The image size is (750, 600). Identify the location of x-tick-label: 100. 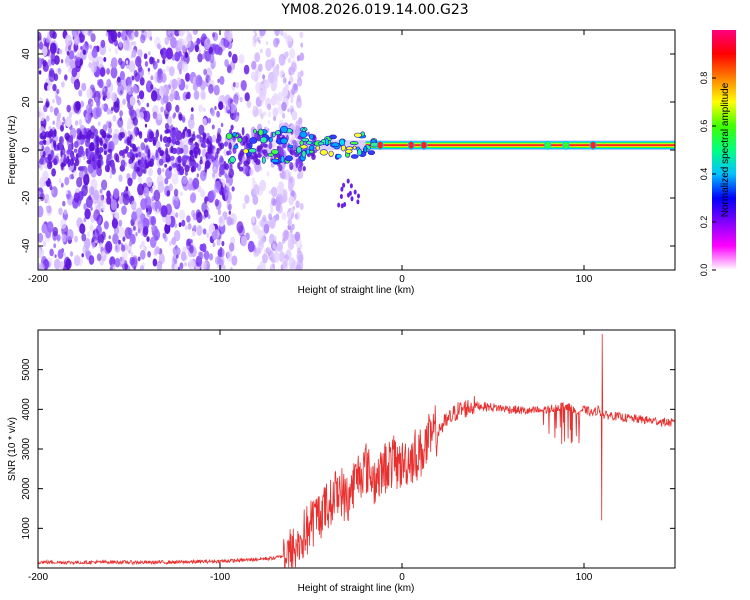
(584, 577).